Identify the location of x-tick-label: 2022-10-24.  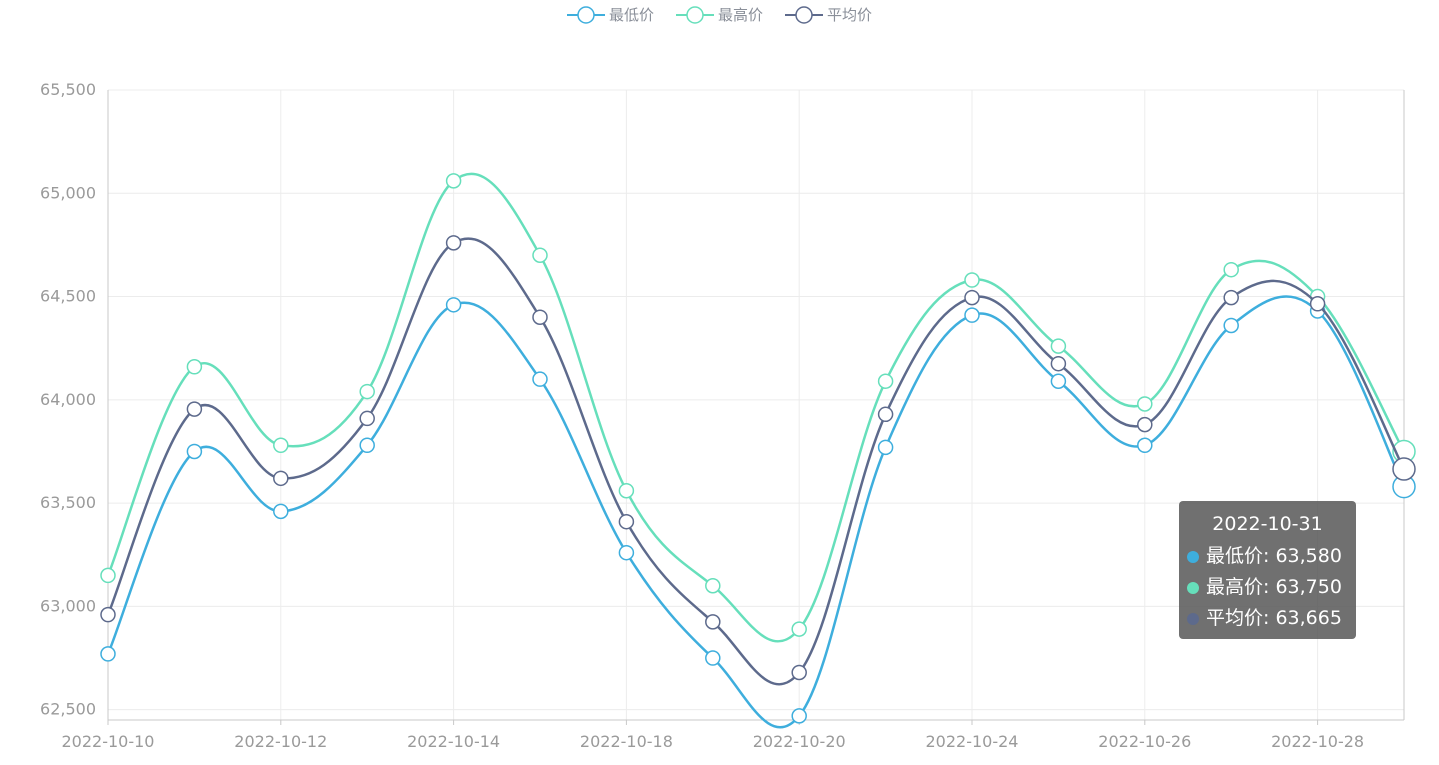
(972, 741).